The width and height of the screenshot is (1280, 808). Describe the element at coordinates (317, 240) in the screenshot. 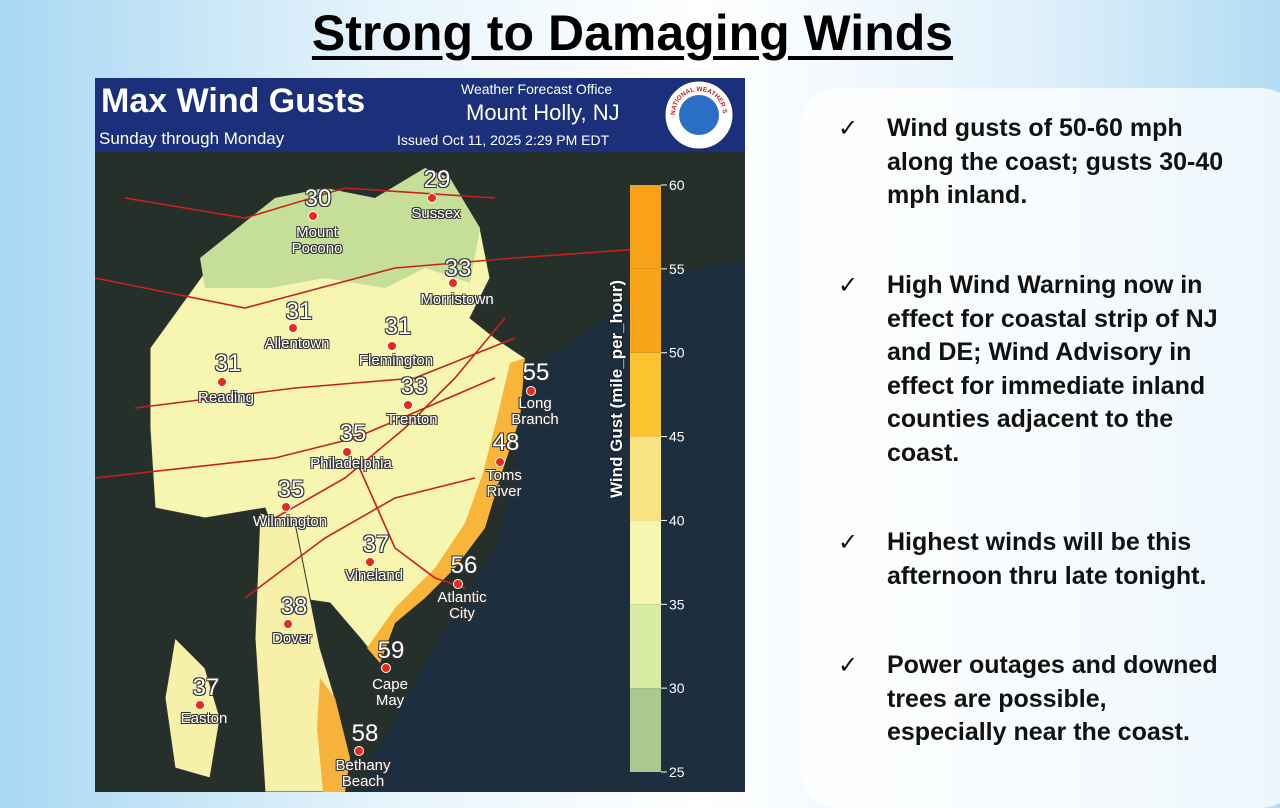

I see `location-name: Mount Pocono` at that location.